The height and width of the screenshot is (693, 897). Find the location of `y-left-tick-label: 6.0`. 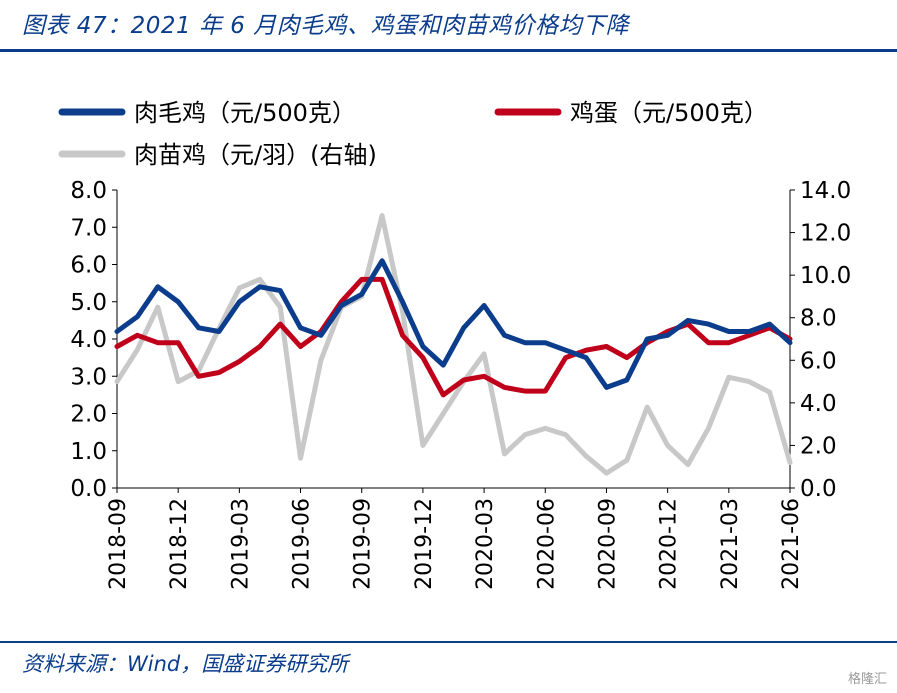

y-left-tick-label: 6.0 is located at coordinates (88, 266).